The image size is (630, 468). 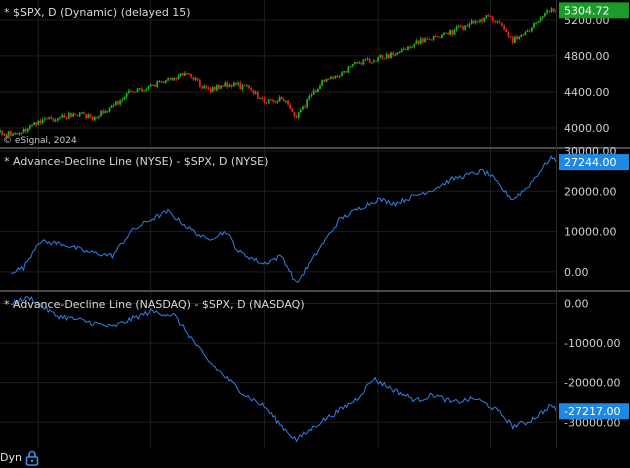 I want to click on last-value-badge: 27244.00, so click(x=594, y=162).